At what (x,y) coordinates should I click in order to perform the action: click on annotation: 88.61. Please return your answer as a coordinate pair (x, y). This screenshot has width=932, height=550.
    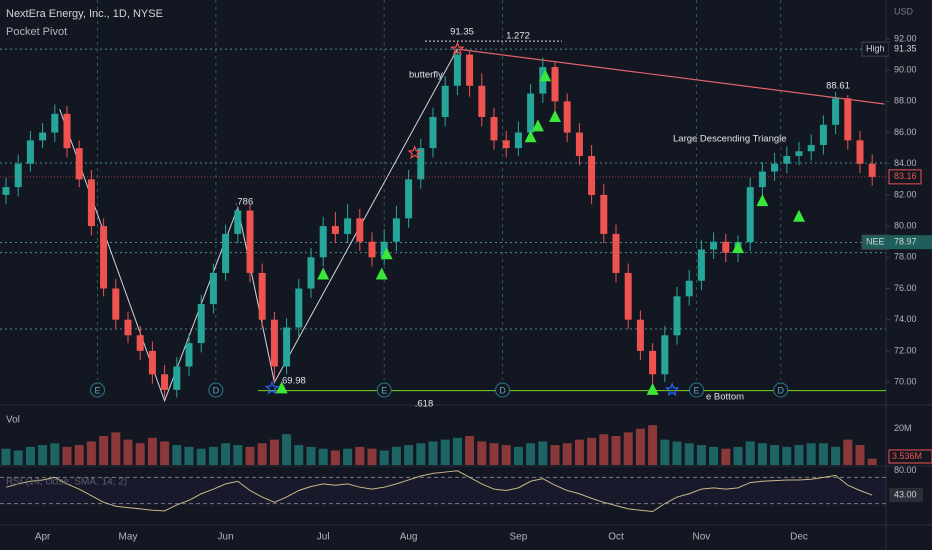
    Looking at the image, I should click on (838, 86).